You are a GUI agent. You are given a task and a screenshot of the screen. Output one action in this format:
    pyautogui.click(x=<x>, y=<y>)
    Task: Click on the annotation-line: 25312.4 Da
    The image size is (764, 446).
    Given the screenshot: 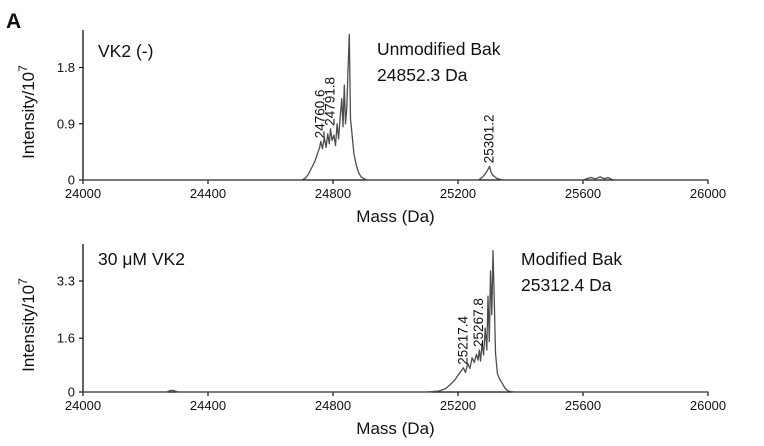 What is the action you would take?
    pyautogui.click(x=566, y=285)
    